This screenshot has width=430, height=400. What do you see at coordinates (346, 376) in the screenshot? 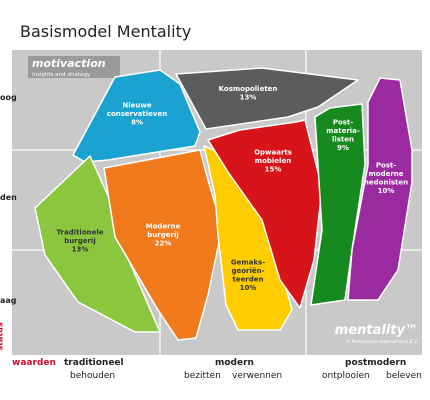
I see `value-sub-ontplooien: ontplooien` at bounding box center [346, 376].